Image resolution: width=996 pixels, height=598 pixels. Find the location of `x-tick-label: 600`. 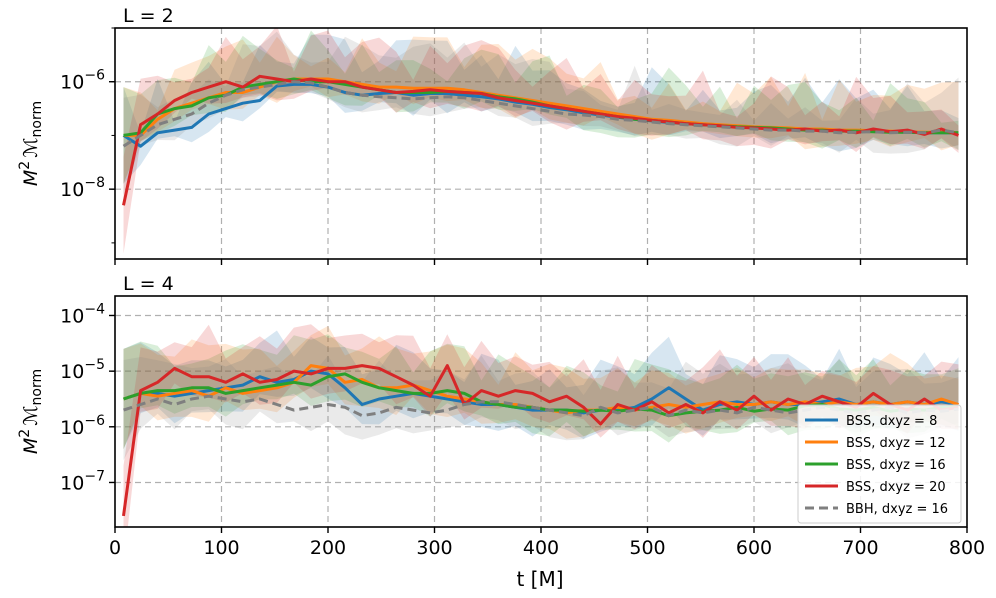

x-tick-label: 600 is located at coordinates (754, 548).